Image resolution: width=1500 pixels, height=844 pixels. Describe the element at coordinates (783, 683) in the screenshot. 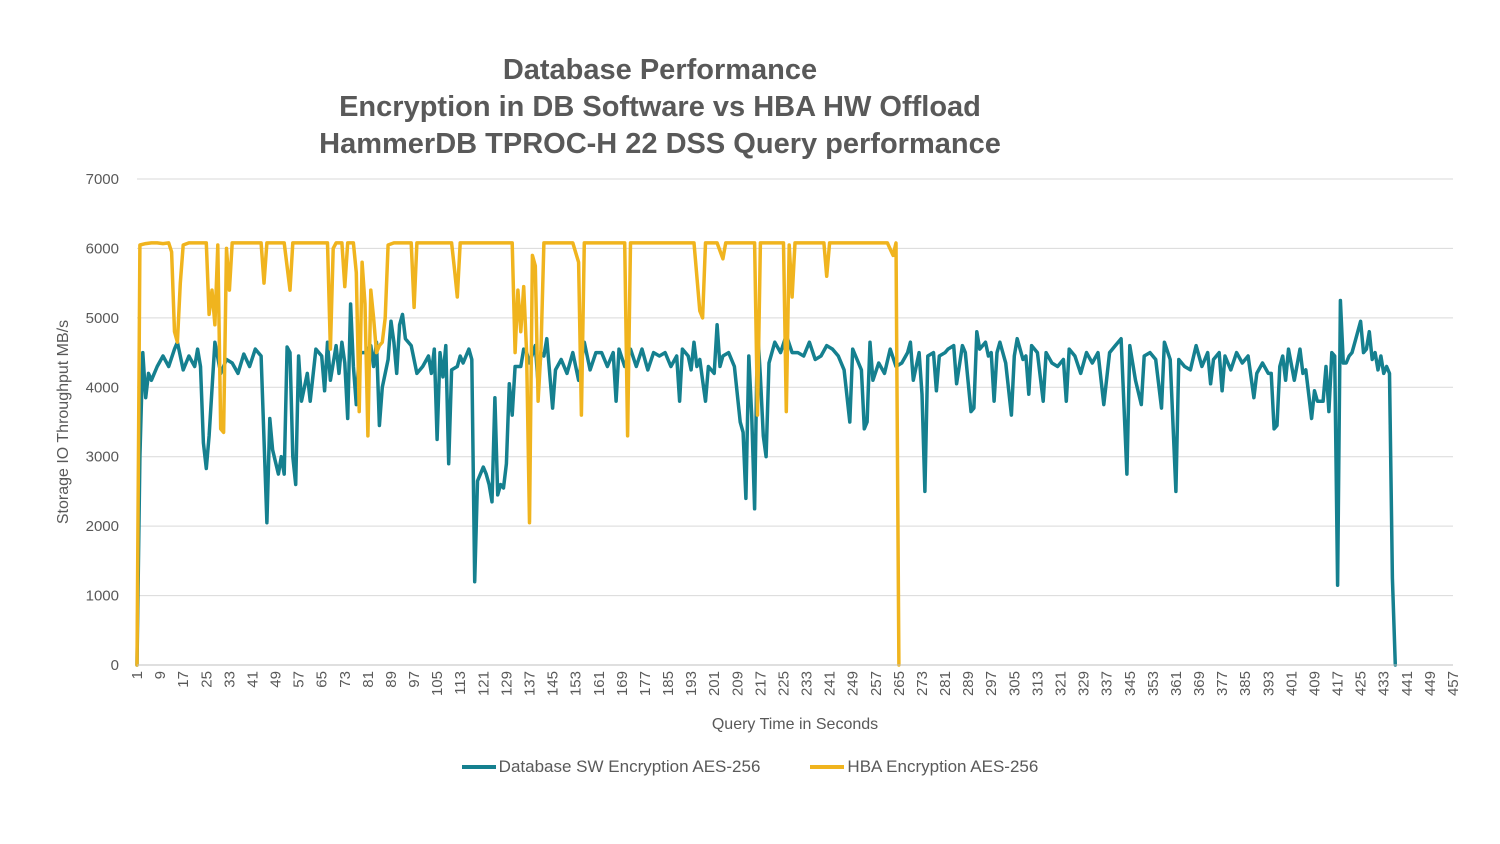

I see `x-tick-label: 225` at that location.